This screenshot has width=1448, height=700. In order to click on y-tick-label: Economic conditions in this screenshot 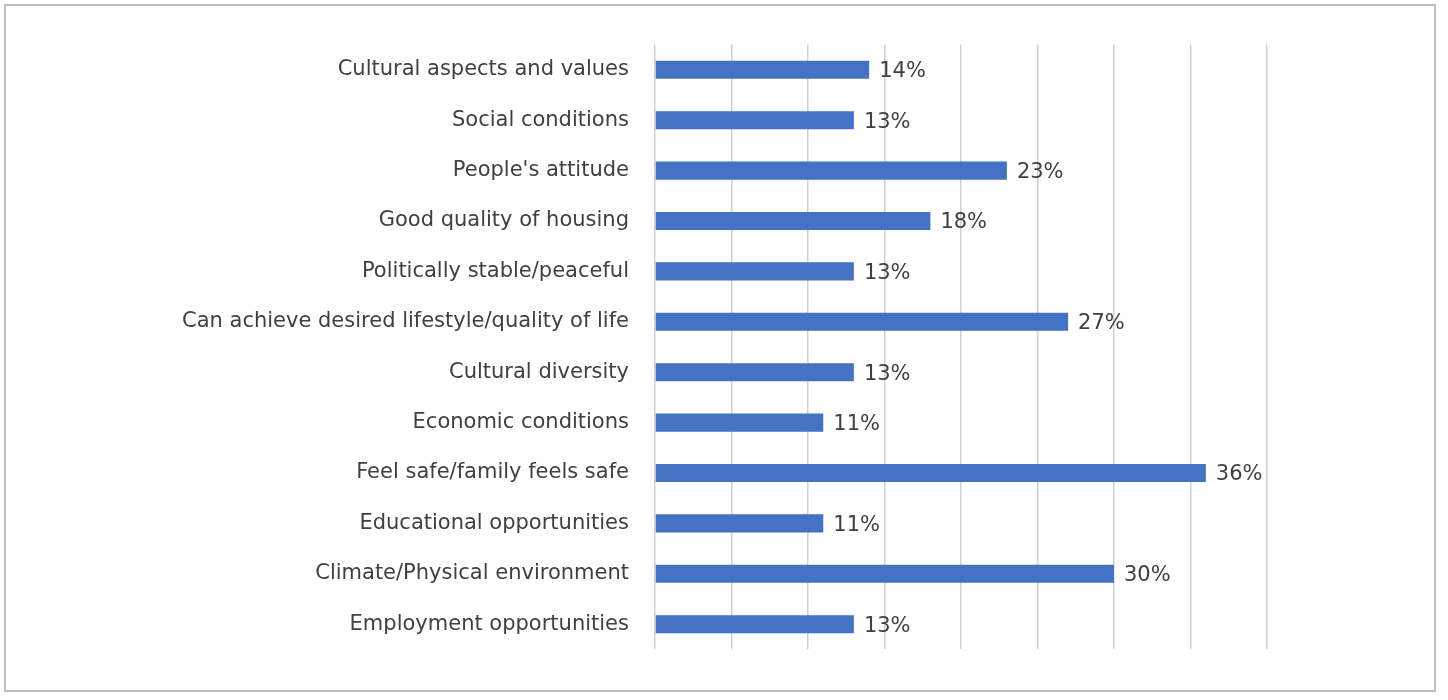, I will do `click(520, 421)`.